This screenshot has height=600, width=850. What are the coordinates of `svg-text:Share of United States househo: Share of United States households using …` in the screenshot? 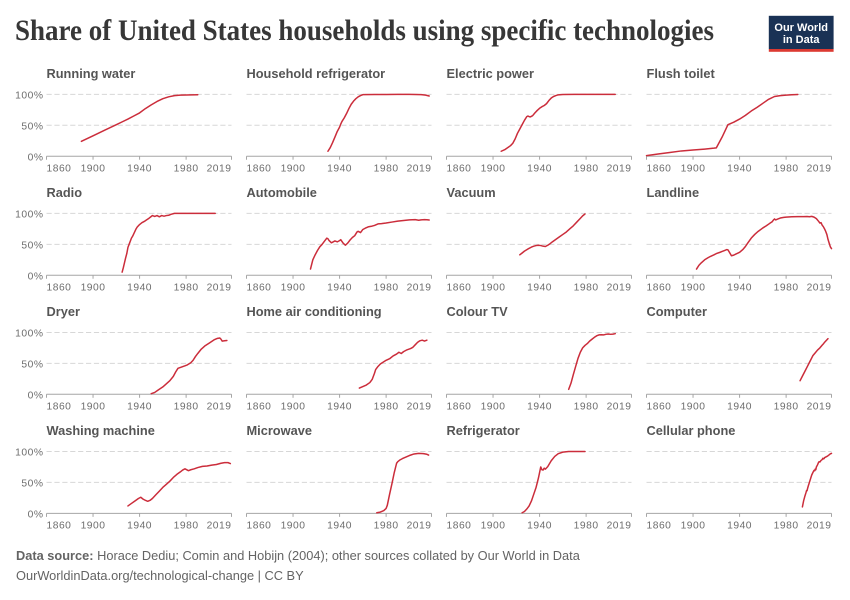 It's located at (364, 30).